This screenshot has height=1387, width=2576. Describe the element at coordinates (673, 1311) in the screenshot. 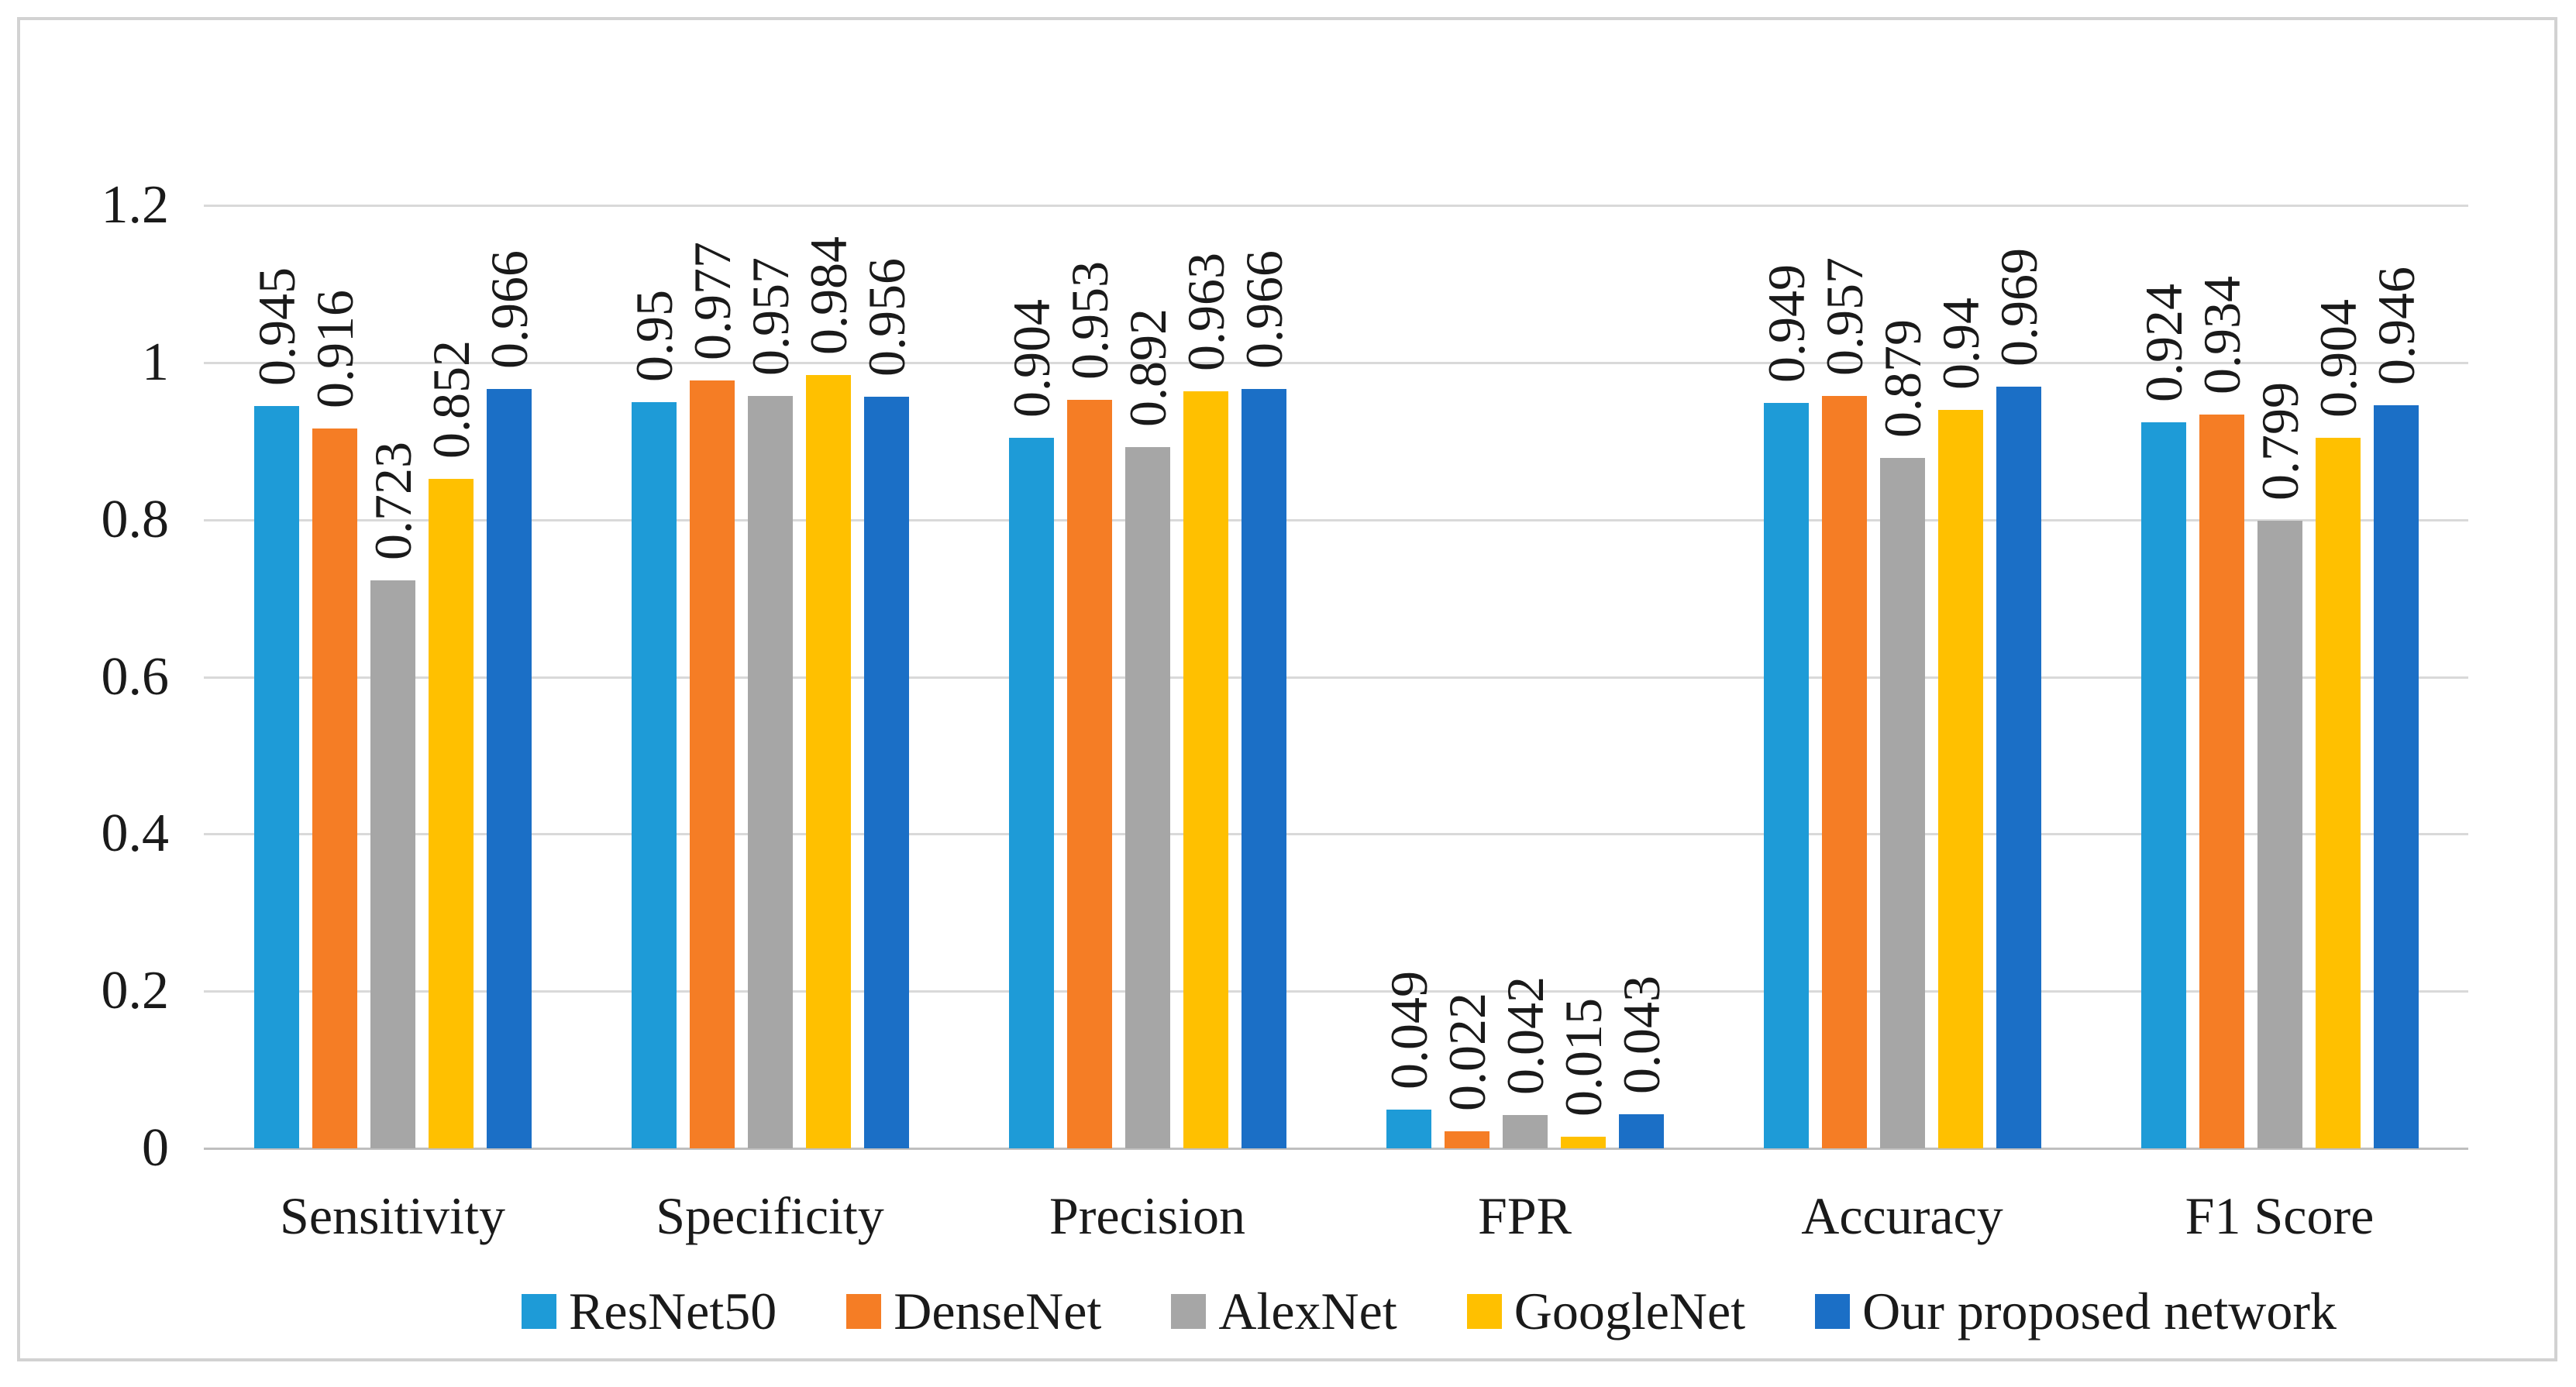

I see `legend-label: ResNet50` at that location.